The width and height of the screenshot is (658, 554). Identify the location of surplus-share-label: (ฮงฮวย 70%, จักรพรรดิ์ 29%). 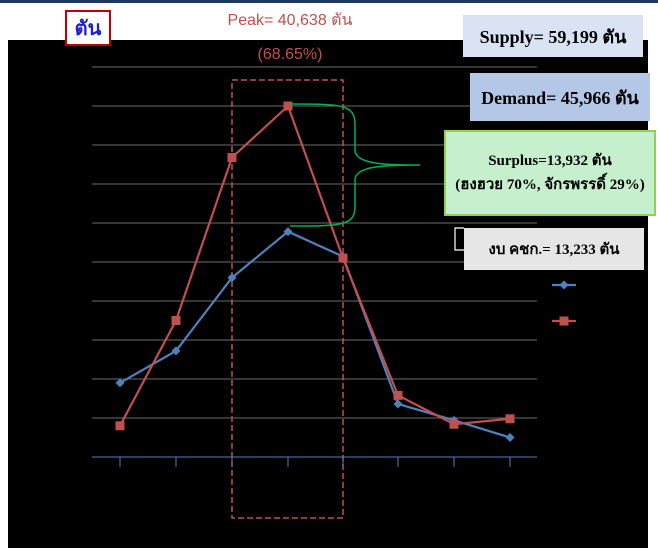
(550, 185).